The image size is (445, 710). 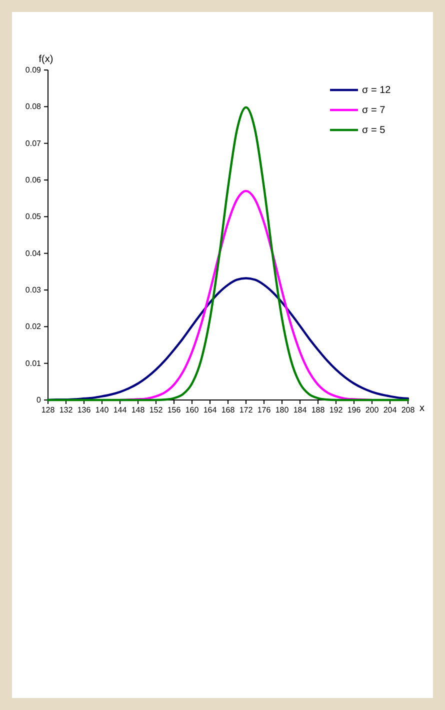 I want to click on x-tick-label: 148, so click(x=138, y=410).